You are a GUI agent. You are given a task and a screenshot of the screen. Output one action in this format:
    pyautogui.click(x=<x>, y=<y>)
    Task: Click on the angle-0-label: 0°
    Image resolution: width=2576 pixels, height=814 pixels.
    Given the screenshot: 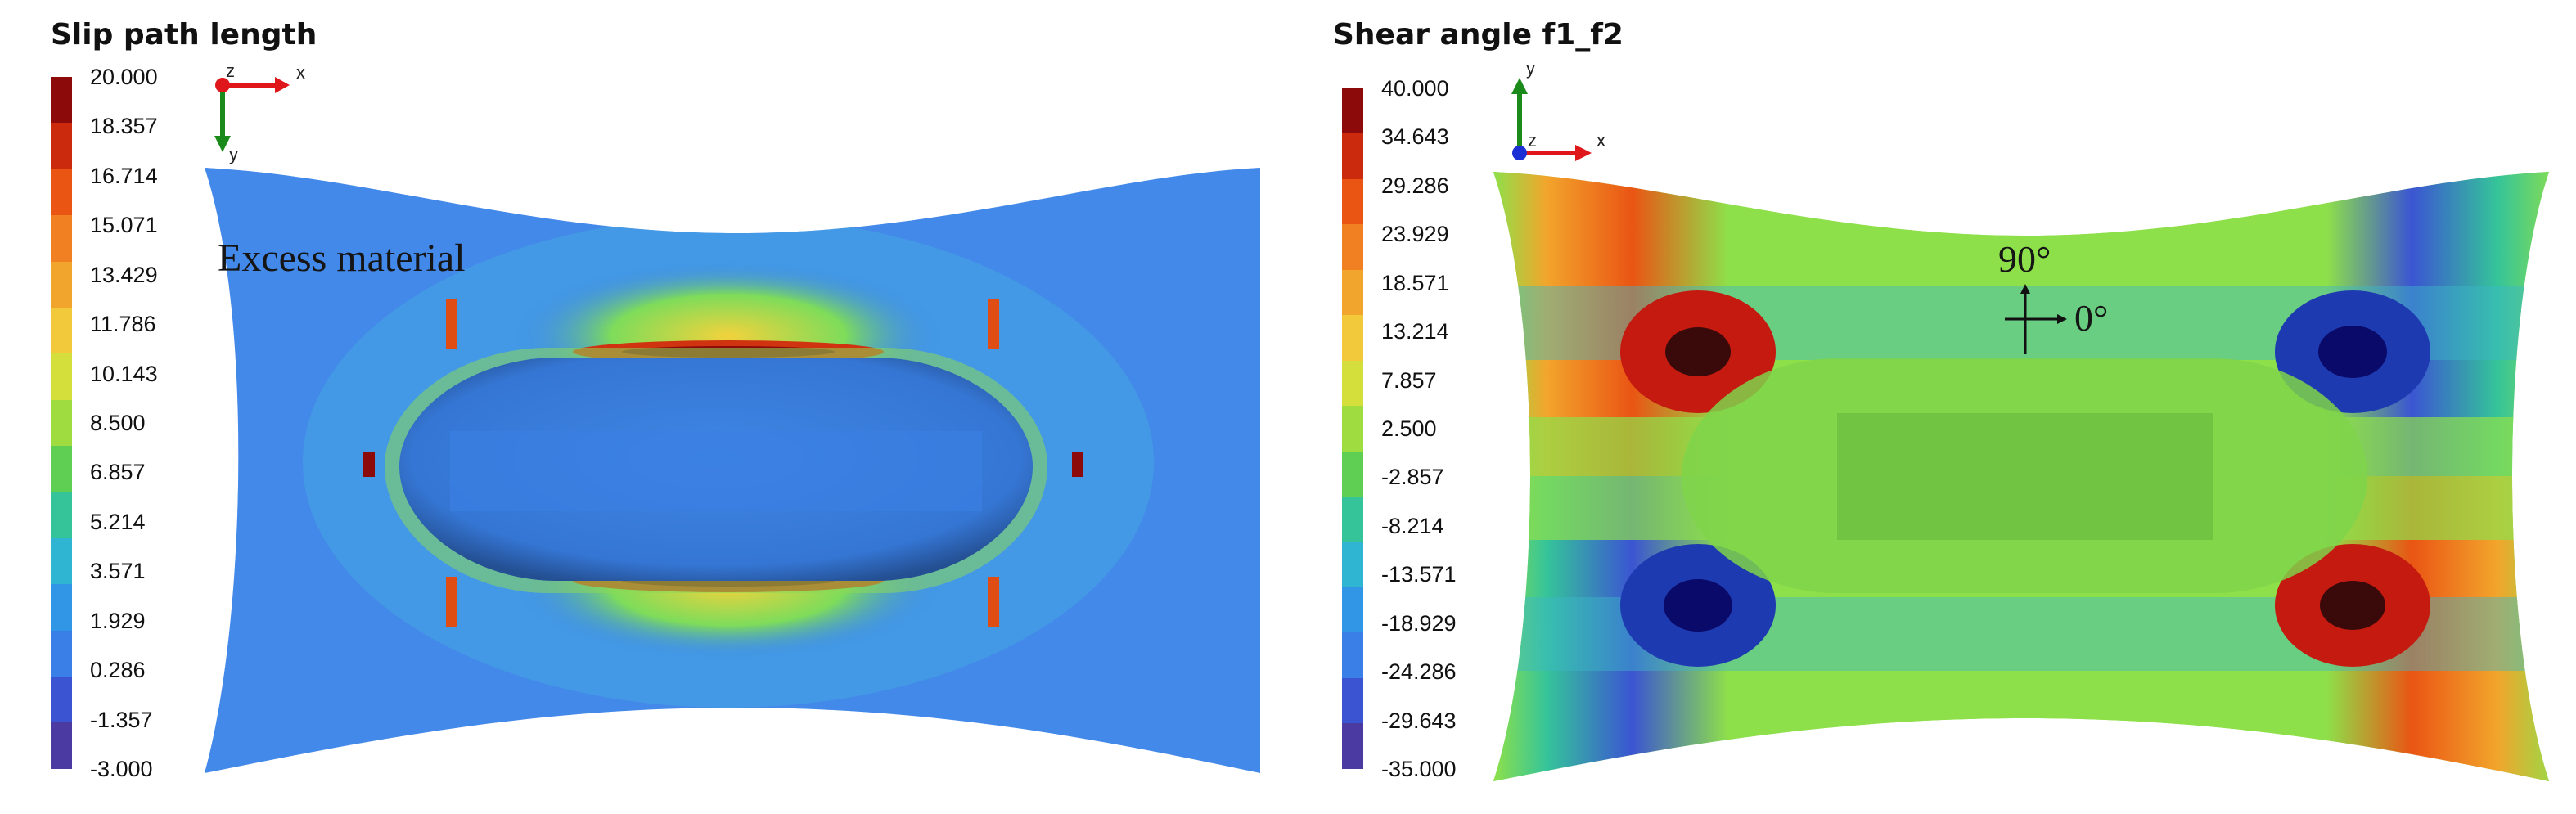 What is the action you would take?
    pyautogui.click(x=2091, y=318)
    